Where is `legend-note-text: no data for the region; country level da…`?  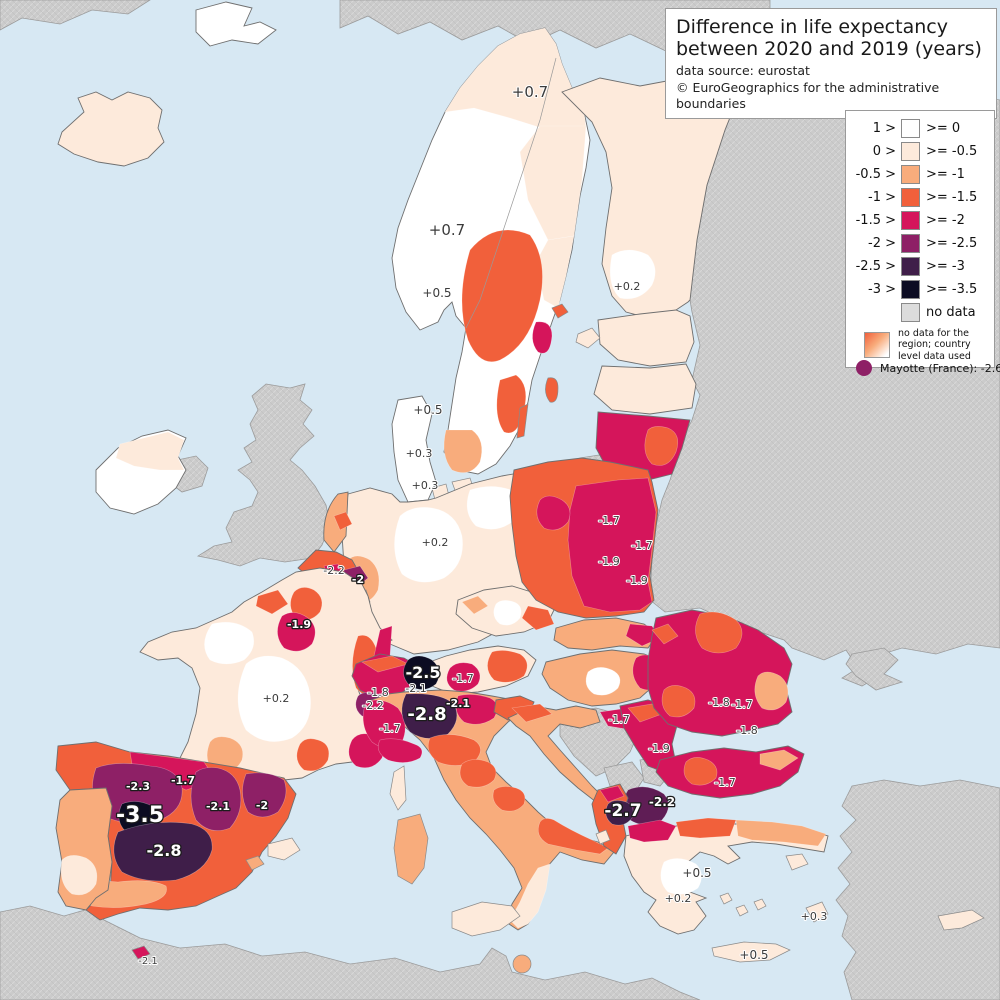
legend-note-text: no data for the region; country level da… is located at coordinates (934, 345).